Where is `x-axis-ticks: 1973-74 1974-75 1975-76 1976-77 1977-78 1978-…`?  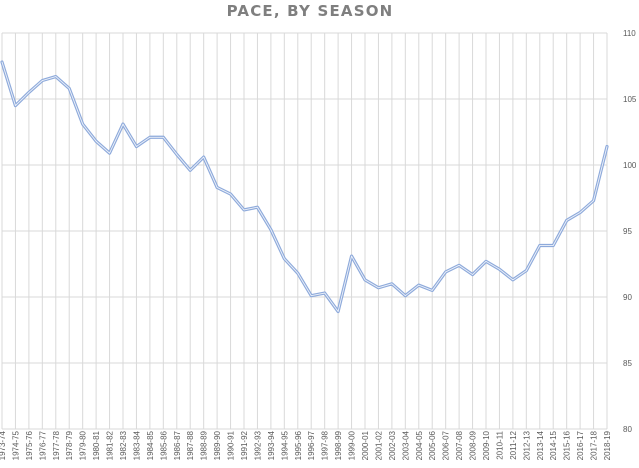
x-axis-ticks: 1973-74 1974-75 1975-76 1976-77 1977-78 1978-… is located at coordinates (306, 445).